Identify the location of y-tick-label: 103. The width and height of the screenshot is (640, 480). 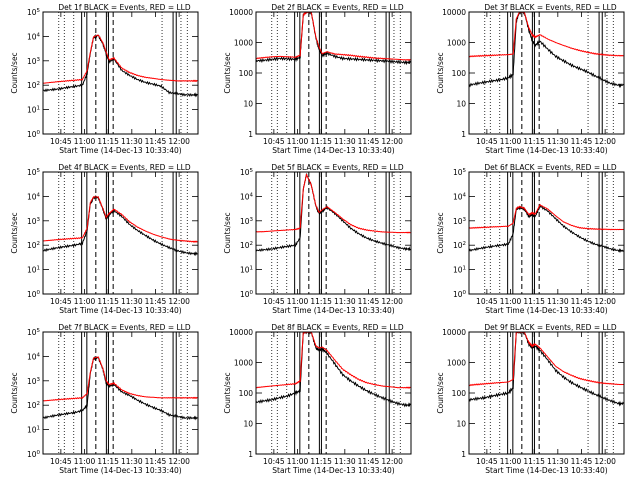
(460, 221).